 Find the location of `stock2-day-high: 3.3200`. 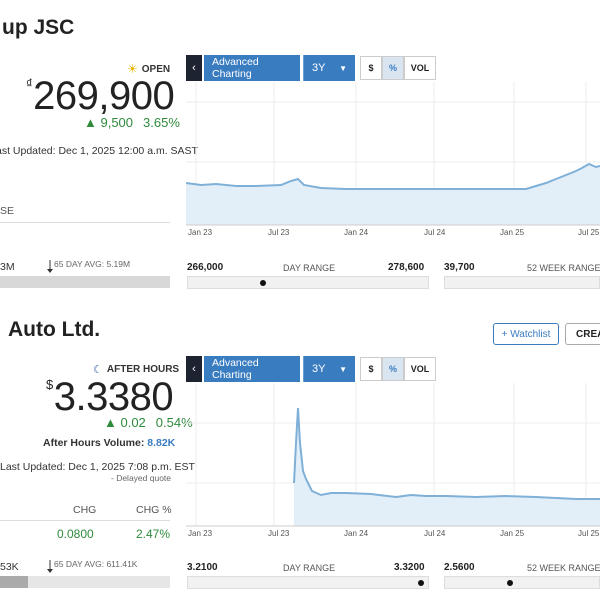

stock2-day-high: 3.3200 is located at coordinates (409, 567).